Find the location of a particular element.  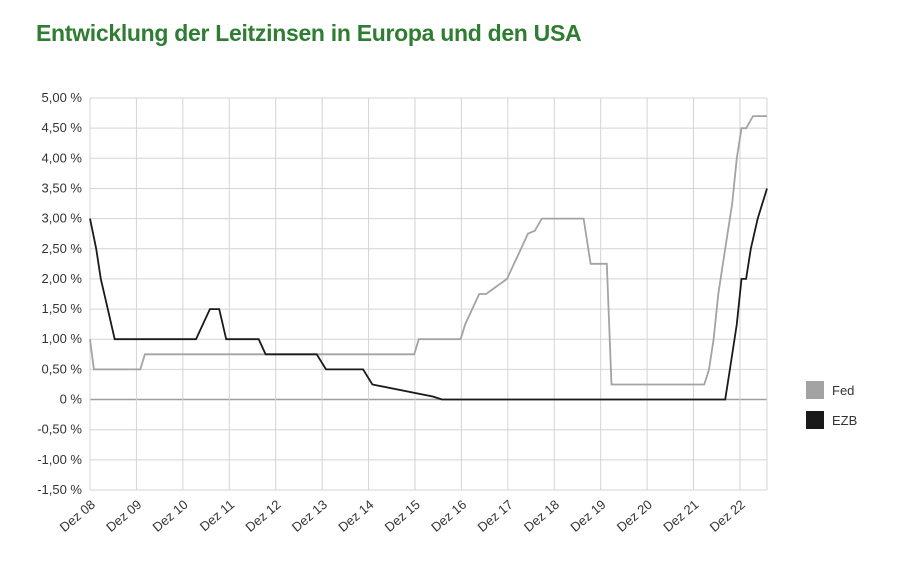

x-tick-label: Dez 20 is located at coordinates (634, 516).